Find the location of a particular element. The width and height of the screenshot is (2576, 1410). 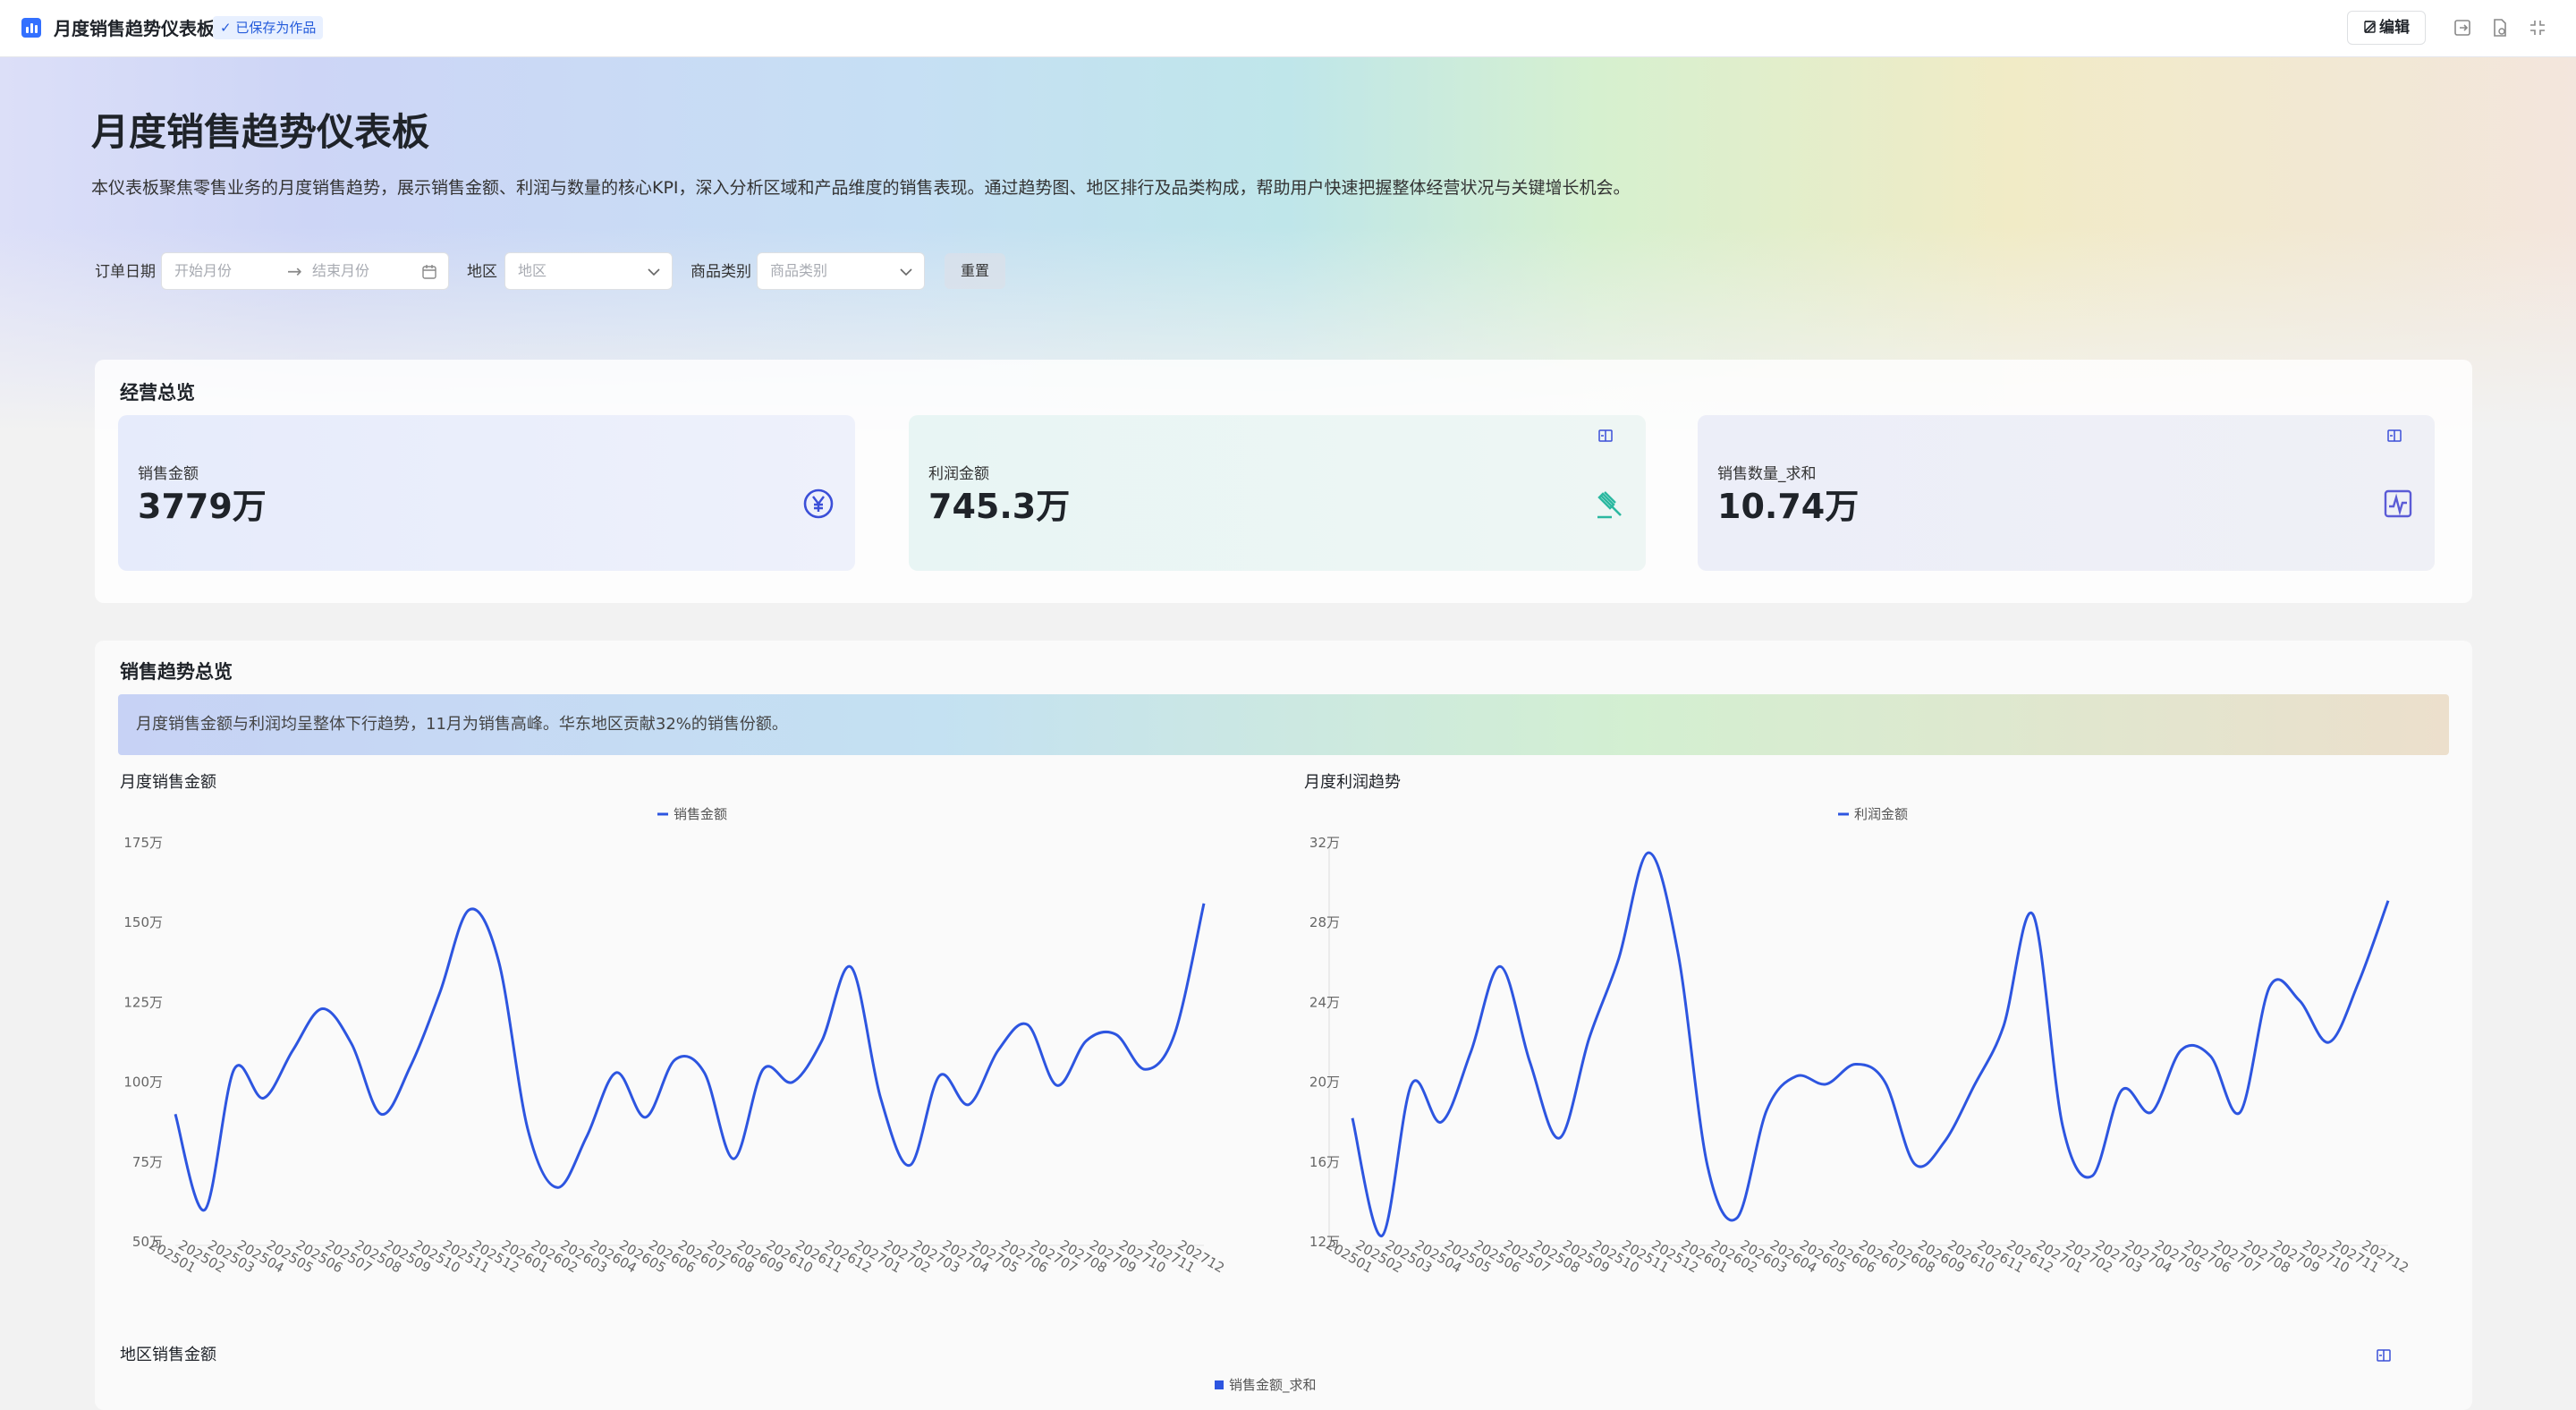

category-select: 商品类别 is located at coordinates (841, 271).